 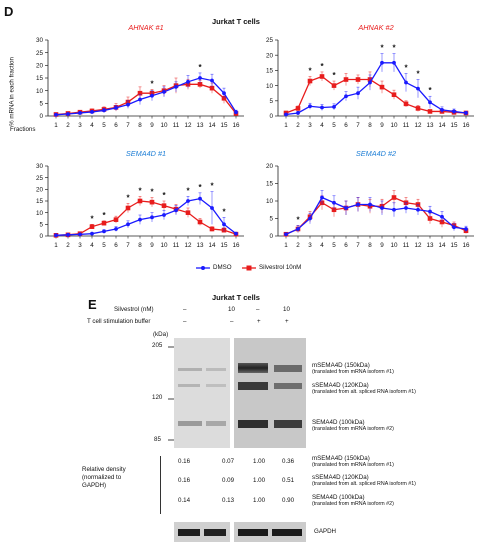 I want to click on chart2-silvestrol-line, so click(x=376, y=94).